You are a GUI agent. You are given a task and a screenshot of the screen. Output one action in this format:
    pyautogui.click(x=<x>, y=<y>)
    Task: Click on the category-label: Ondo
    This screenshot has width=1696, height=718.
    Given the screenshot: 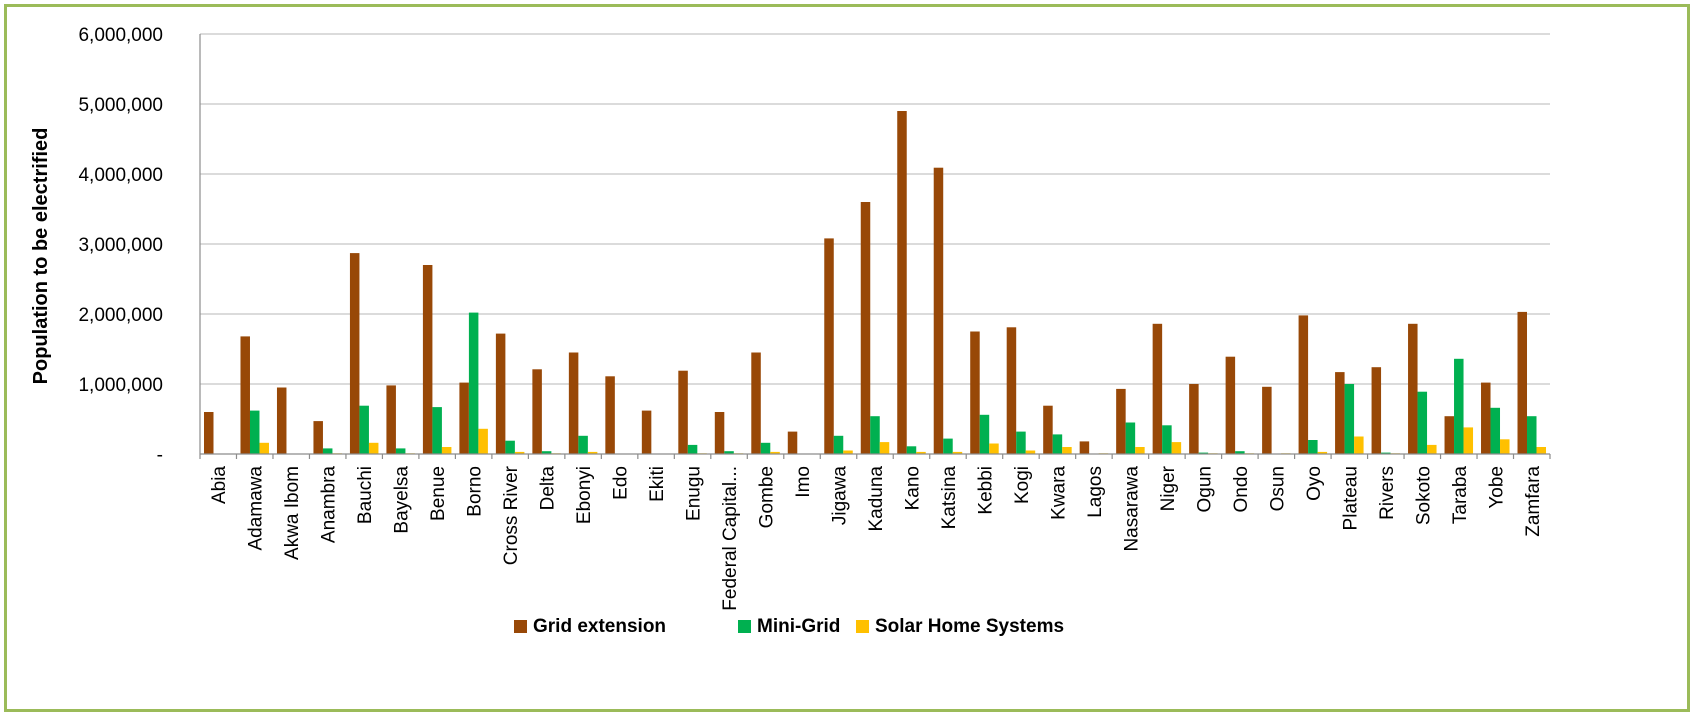 What is the action you would take?
    pyautogui.click(x=1241, y=489)
    